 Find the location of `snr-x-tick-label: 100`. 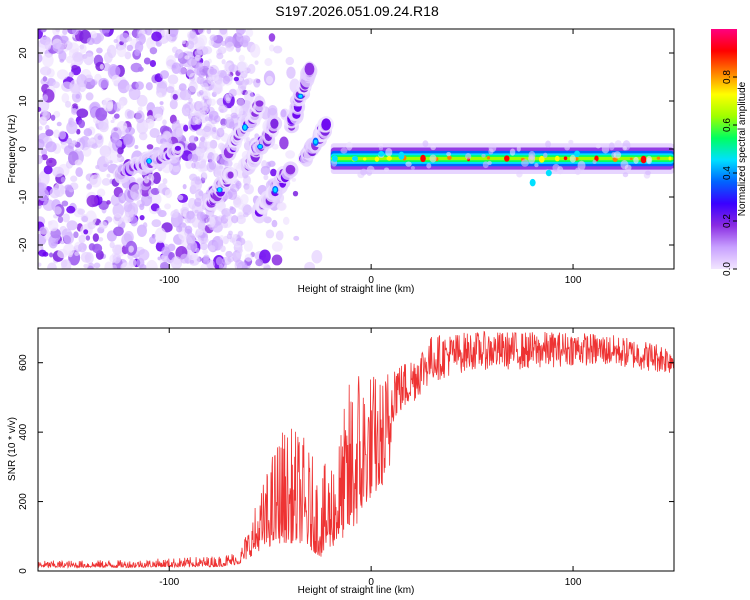

snr-x-tick-label: 100 is located at coordinates (573, 582).